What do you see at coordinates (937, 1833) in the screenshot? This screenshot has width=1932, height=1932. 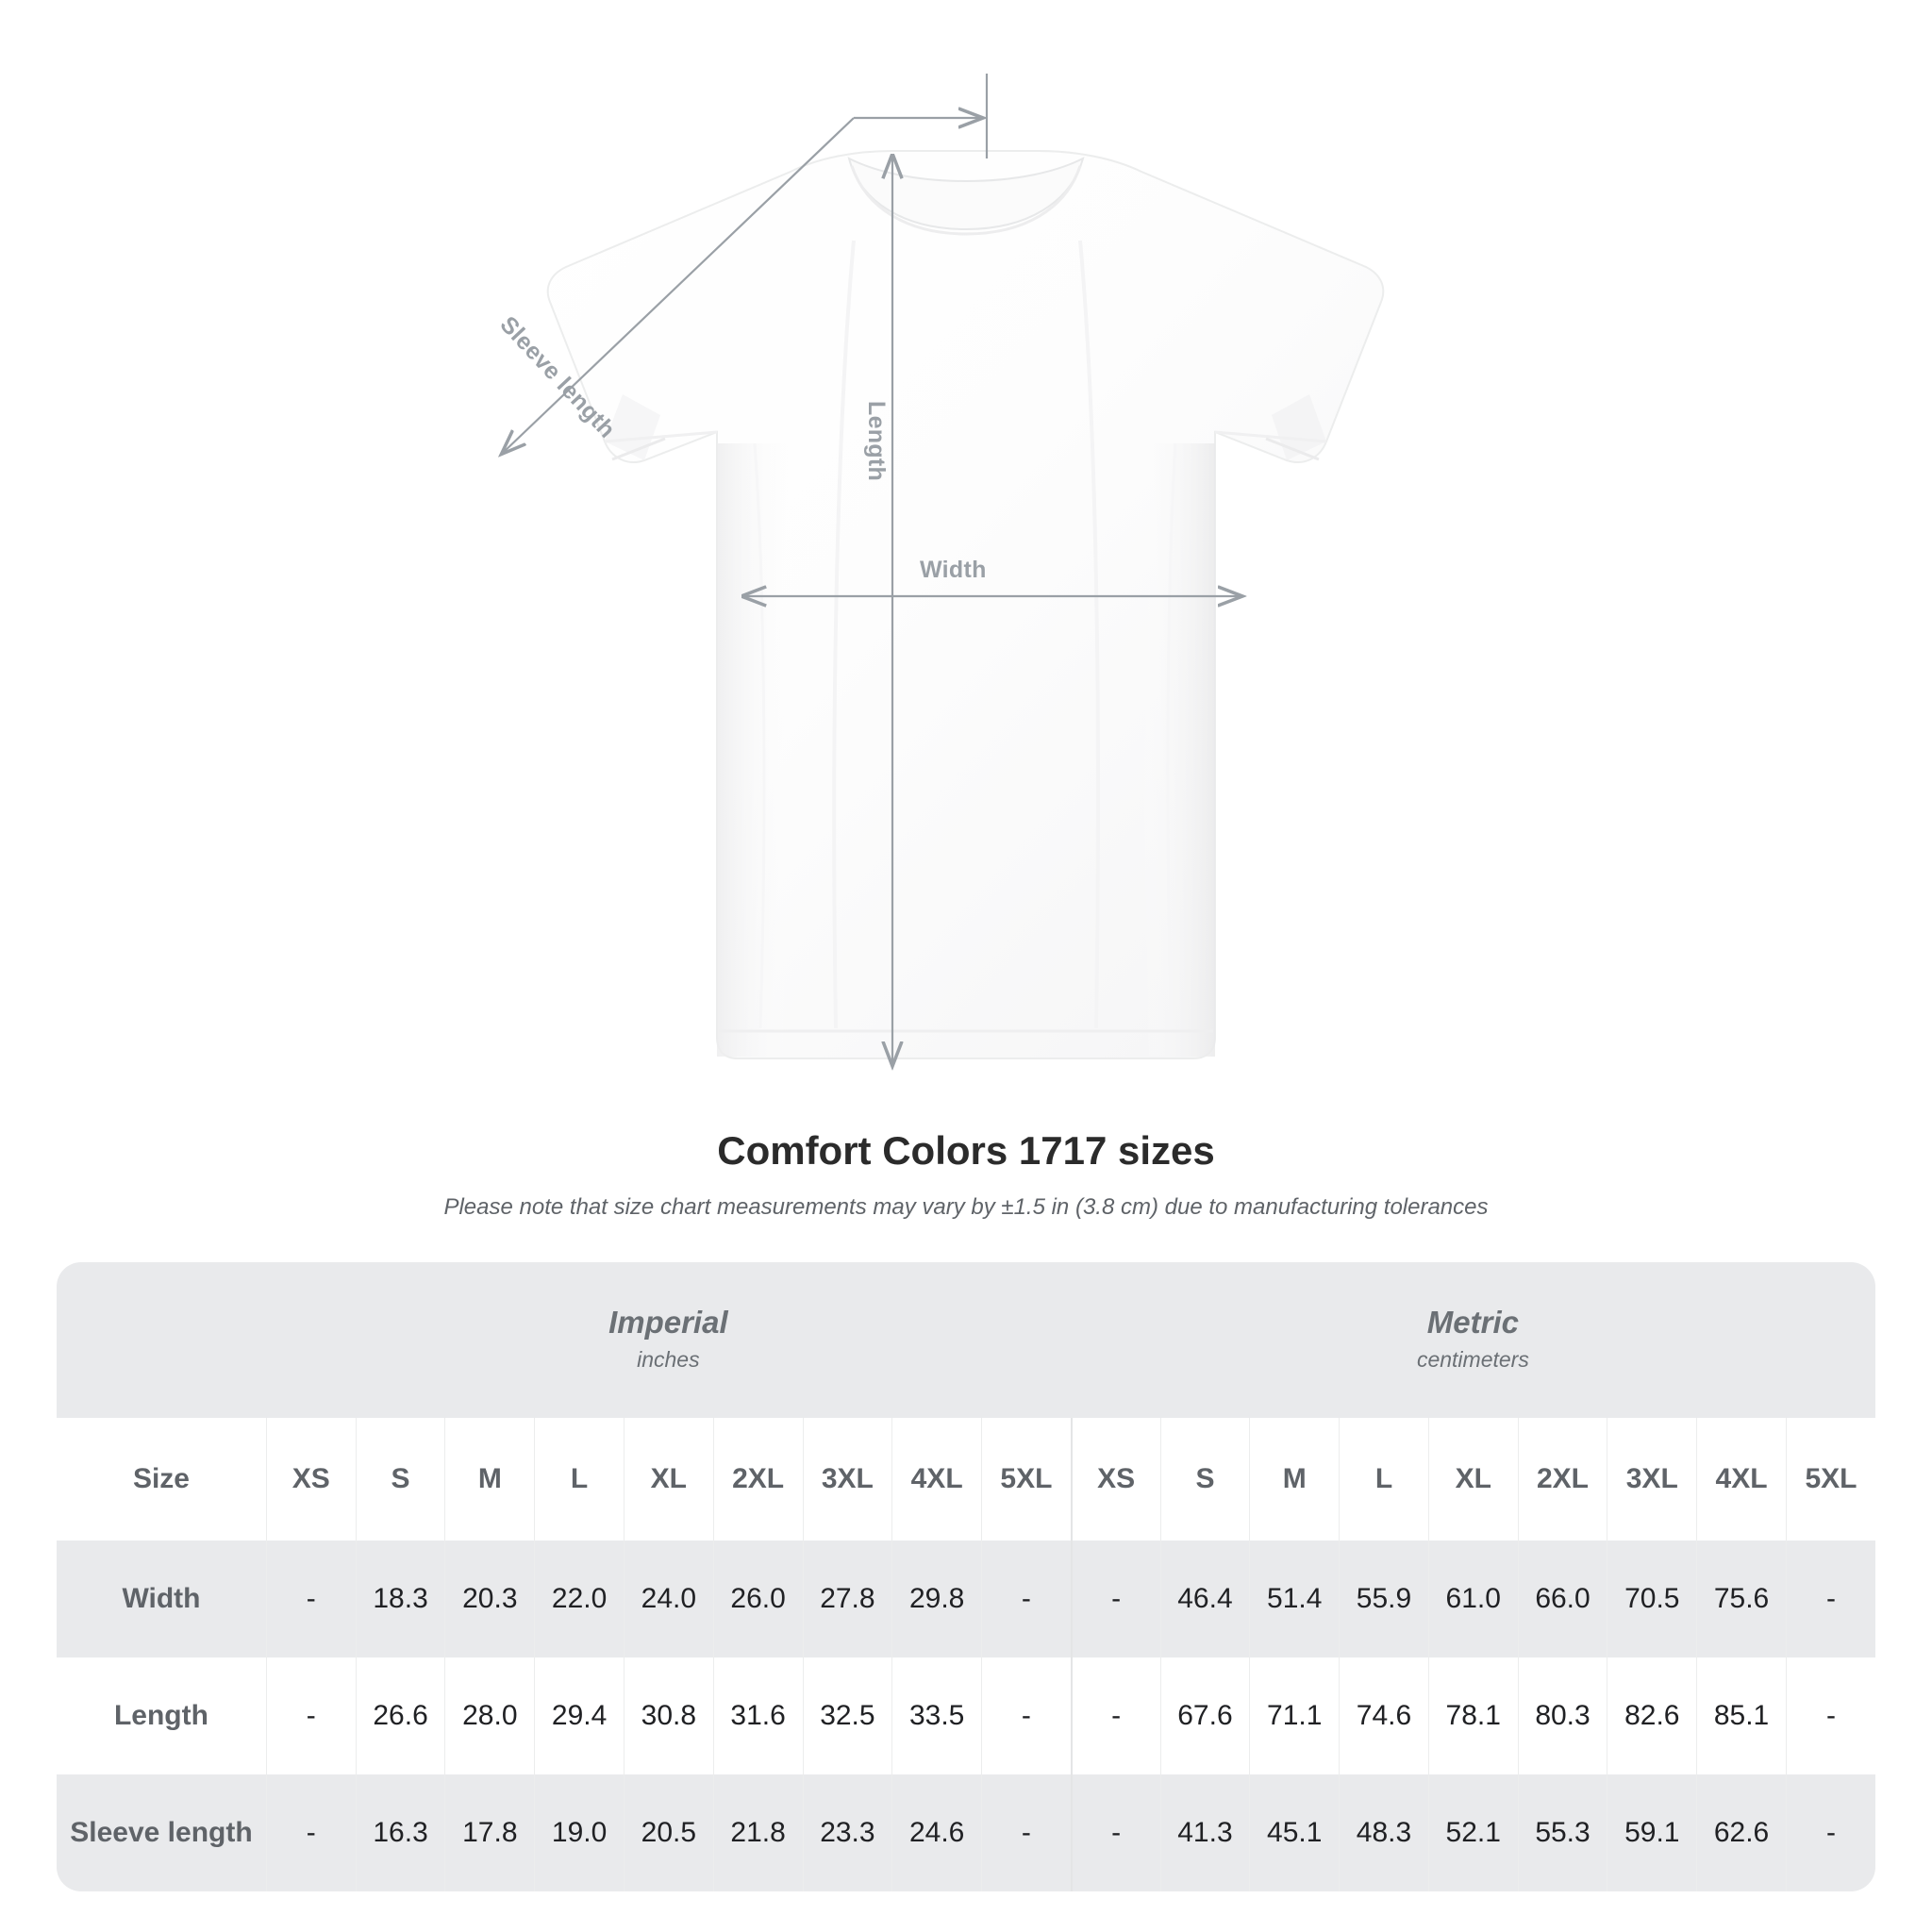 I see `cell-sleeve-imperial-7: 24.6` at bounding box center [937, 1833].